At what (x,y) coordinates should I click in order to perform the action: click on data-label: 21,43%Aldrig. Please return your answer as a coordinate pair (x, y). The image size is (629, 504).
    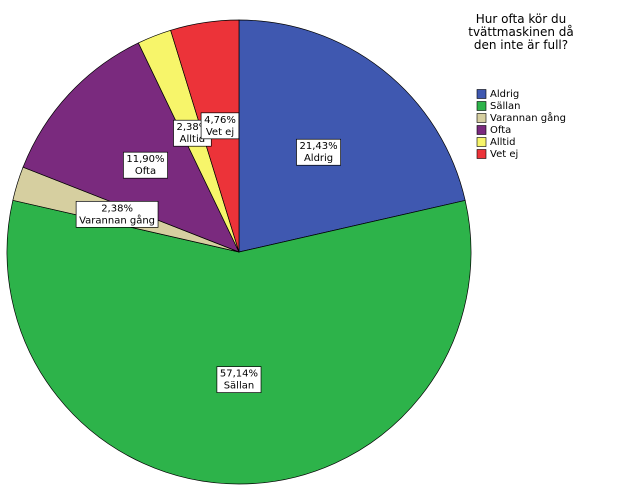
    Looking at the image, I should click on (318, 152).